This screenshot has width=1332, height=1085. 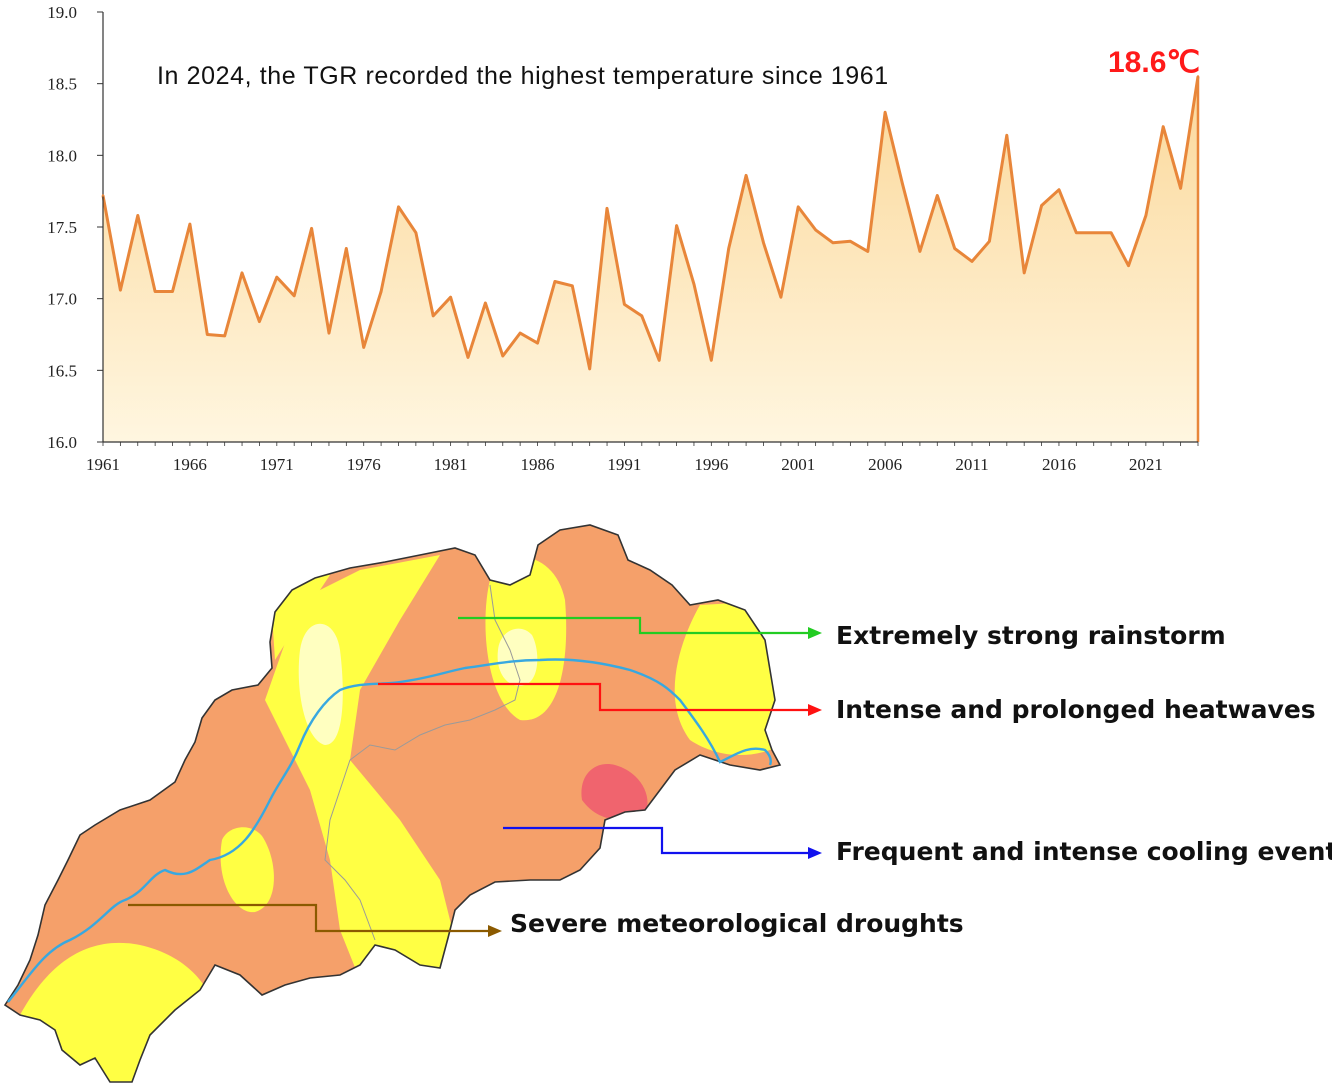 What do you see at coordinates (277, 277) in the screenshot?
I see `data-point-1971` at bounding box center [277, 277].